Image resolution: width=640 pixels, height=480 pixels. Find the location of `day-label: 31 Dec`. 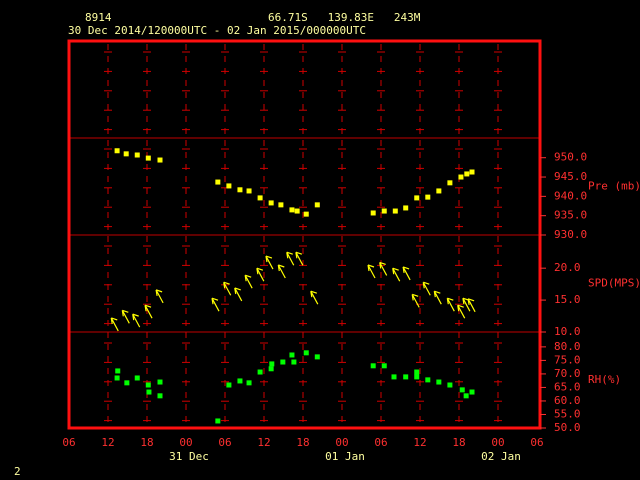

day-label: 31 Dec is located at coordinates (189, 456).